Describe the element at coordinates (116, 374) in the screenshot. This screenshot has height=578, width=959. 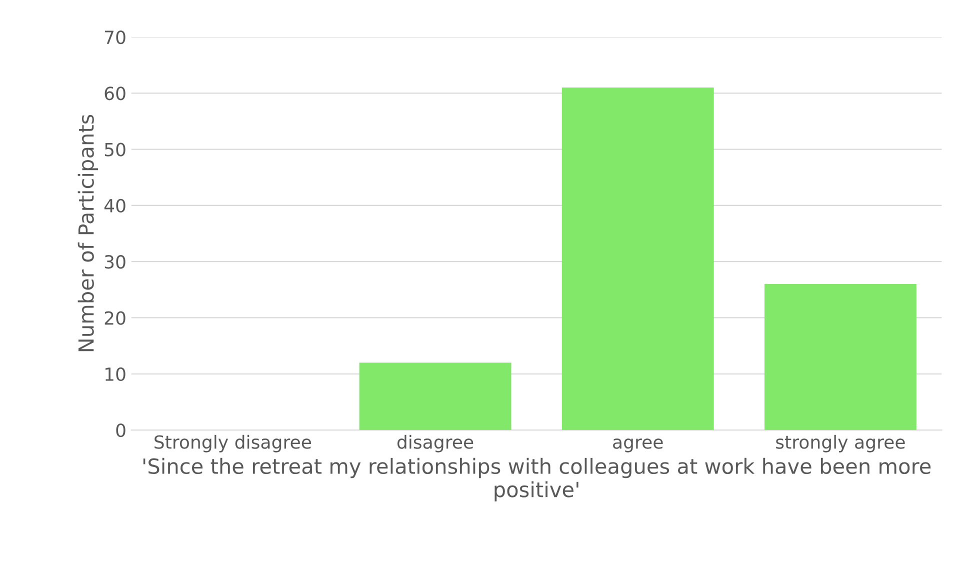
I see `y-tick-label: 10` at that location.